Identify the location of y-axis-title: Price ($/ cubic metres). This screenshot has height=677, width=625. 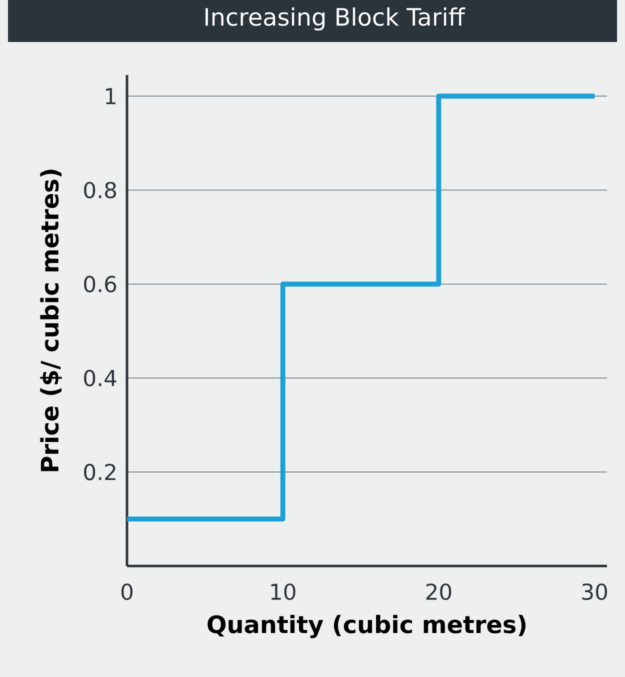
(51, 321).